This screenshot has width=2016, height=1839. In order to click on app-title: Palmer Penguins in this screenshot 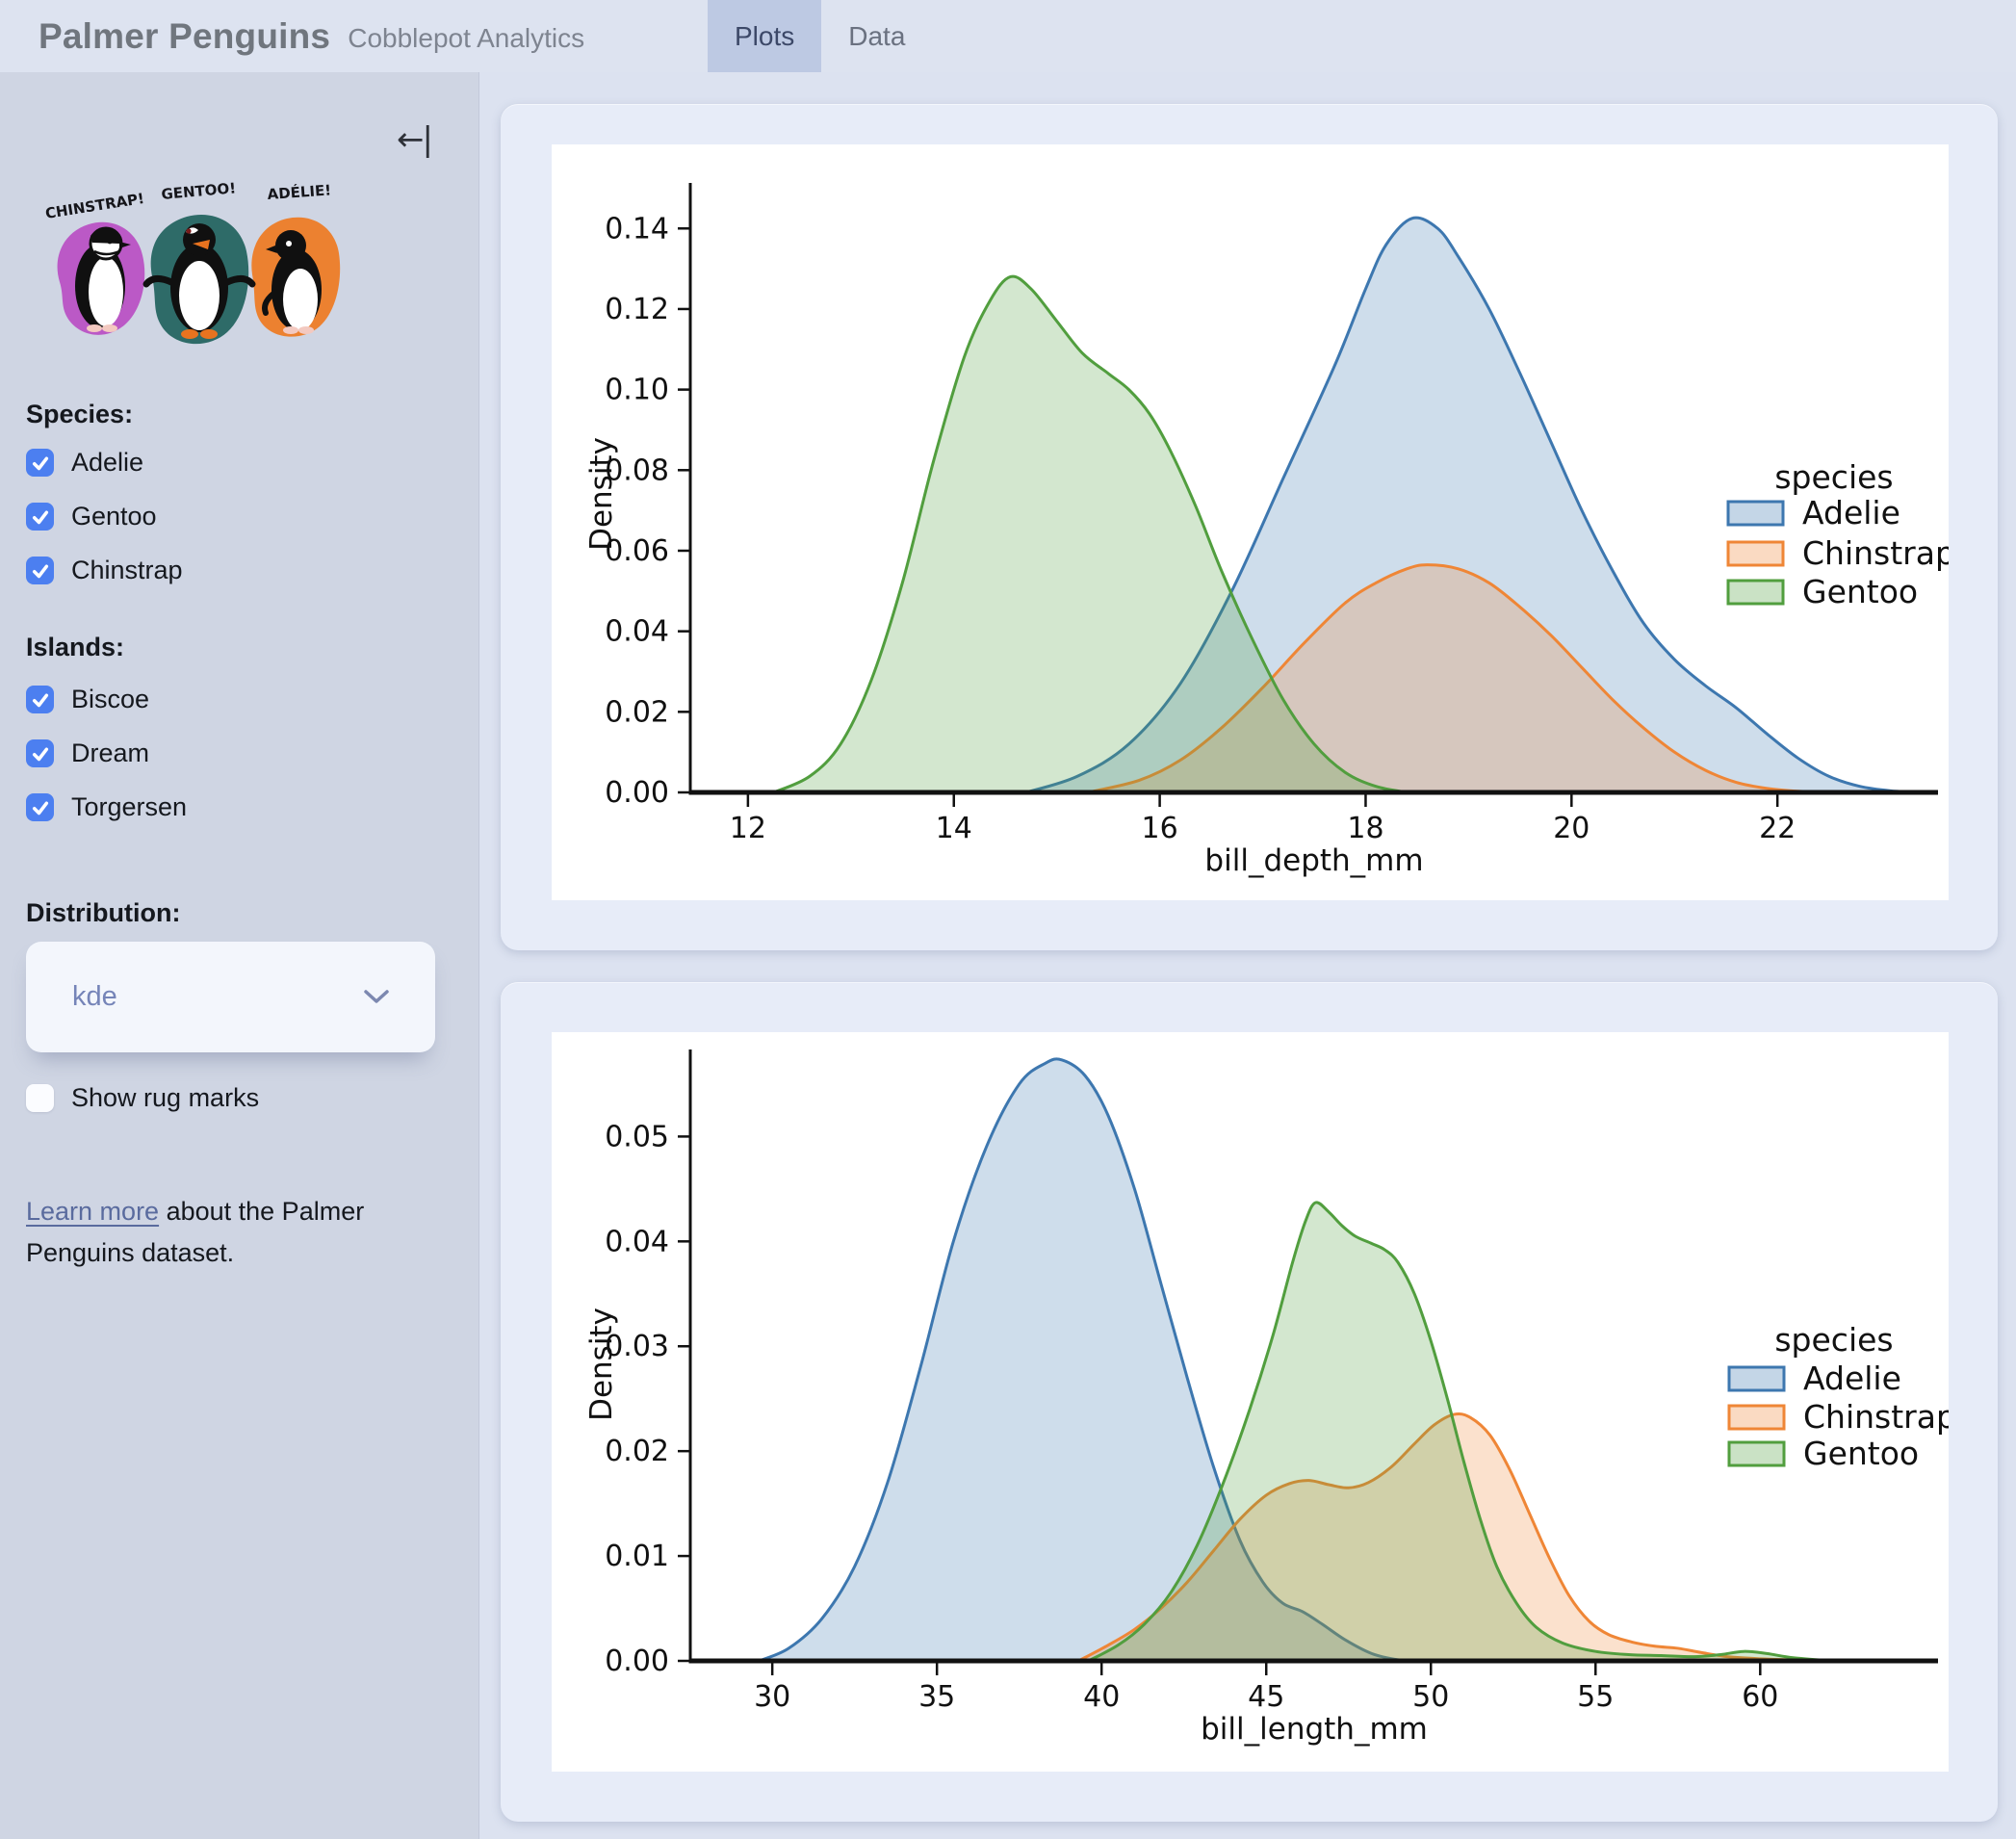, I will do `click(185, 35)`.